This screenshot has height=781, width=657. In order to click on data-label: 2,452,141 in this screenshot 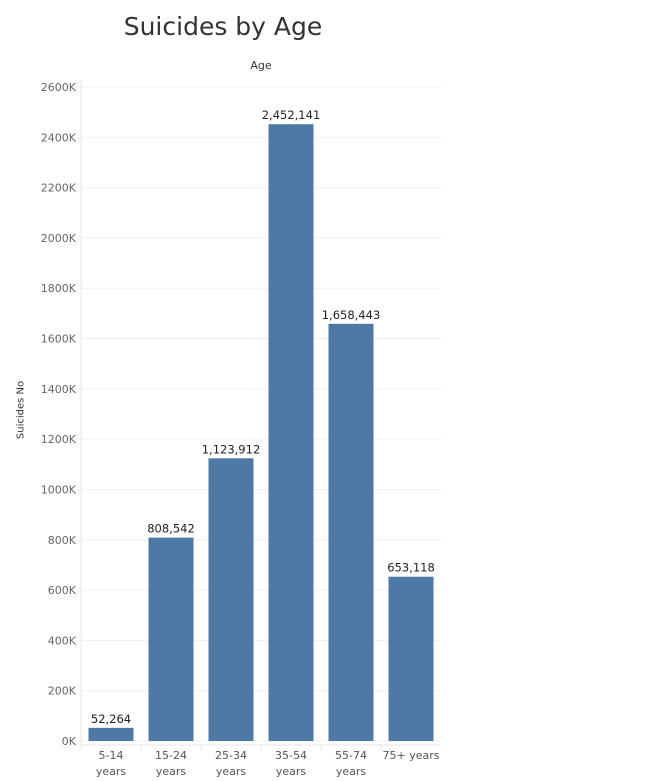, I will do `click(291, 115)`.